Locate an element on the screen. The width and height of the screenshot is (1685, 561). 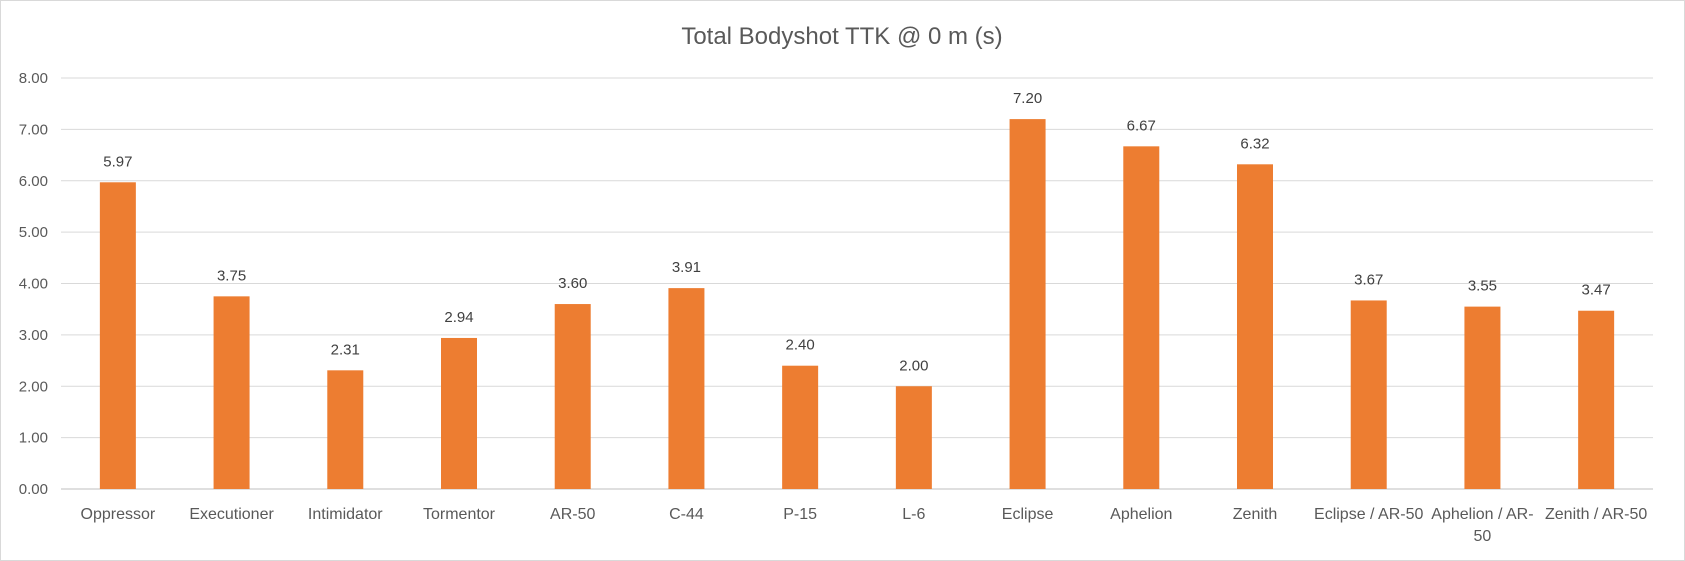
data-label: 6.67 is located at coordinates (1141, 125).